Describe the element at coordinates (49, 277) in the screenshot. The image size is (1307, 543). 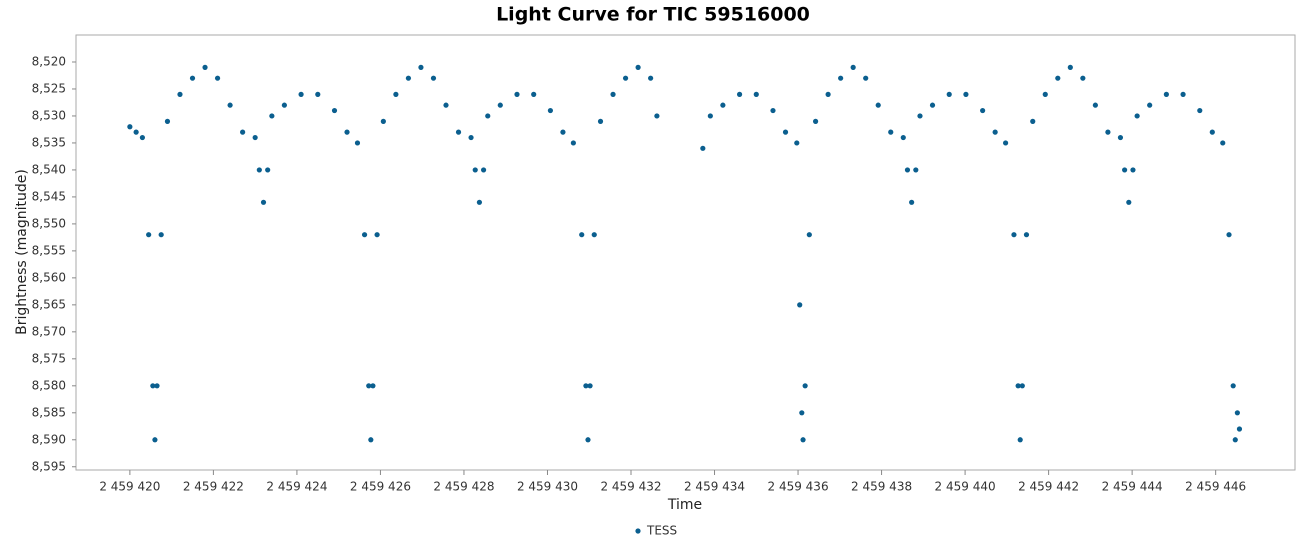
I see `y-tick-label: 8,560` at that location.